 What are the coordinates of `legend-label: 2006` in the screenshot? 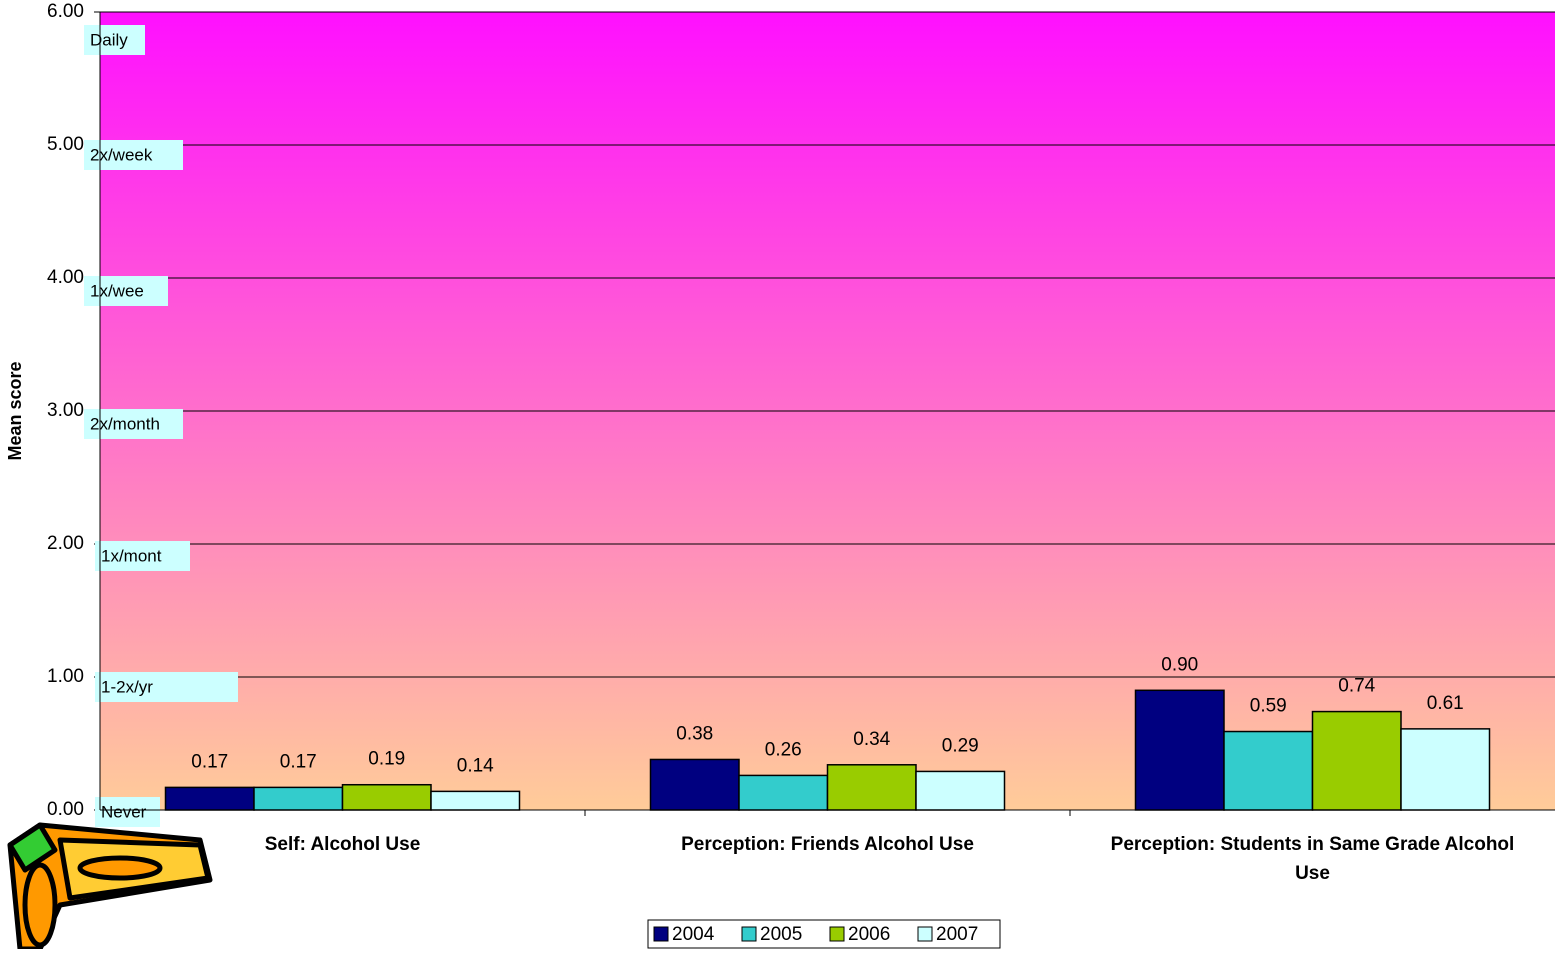 It's located at (869, 934).